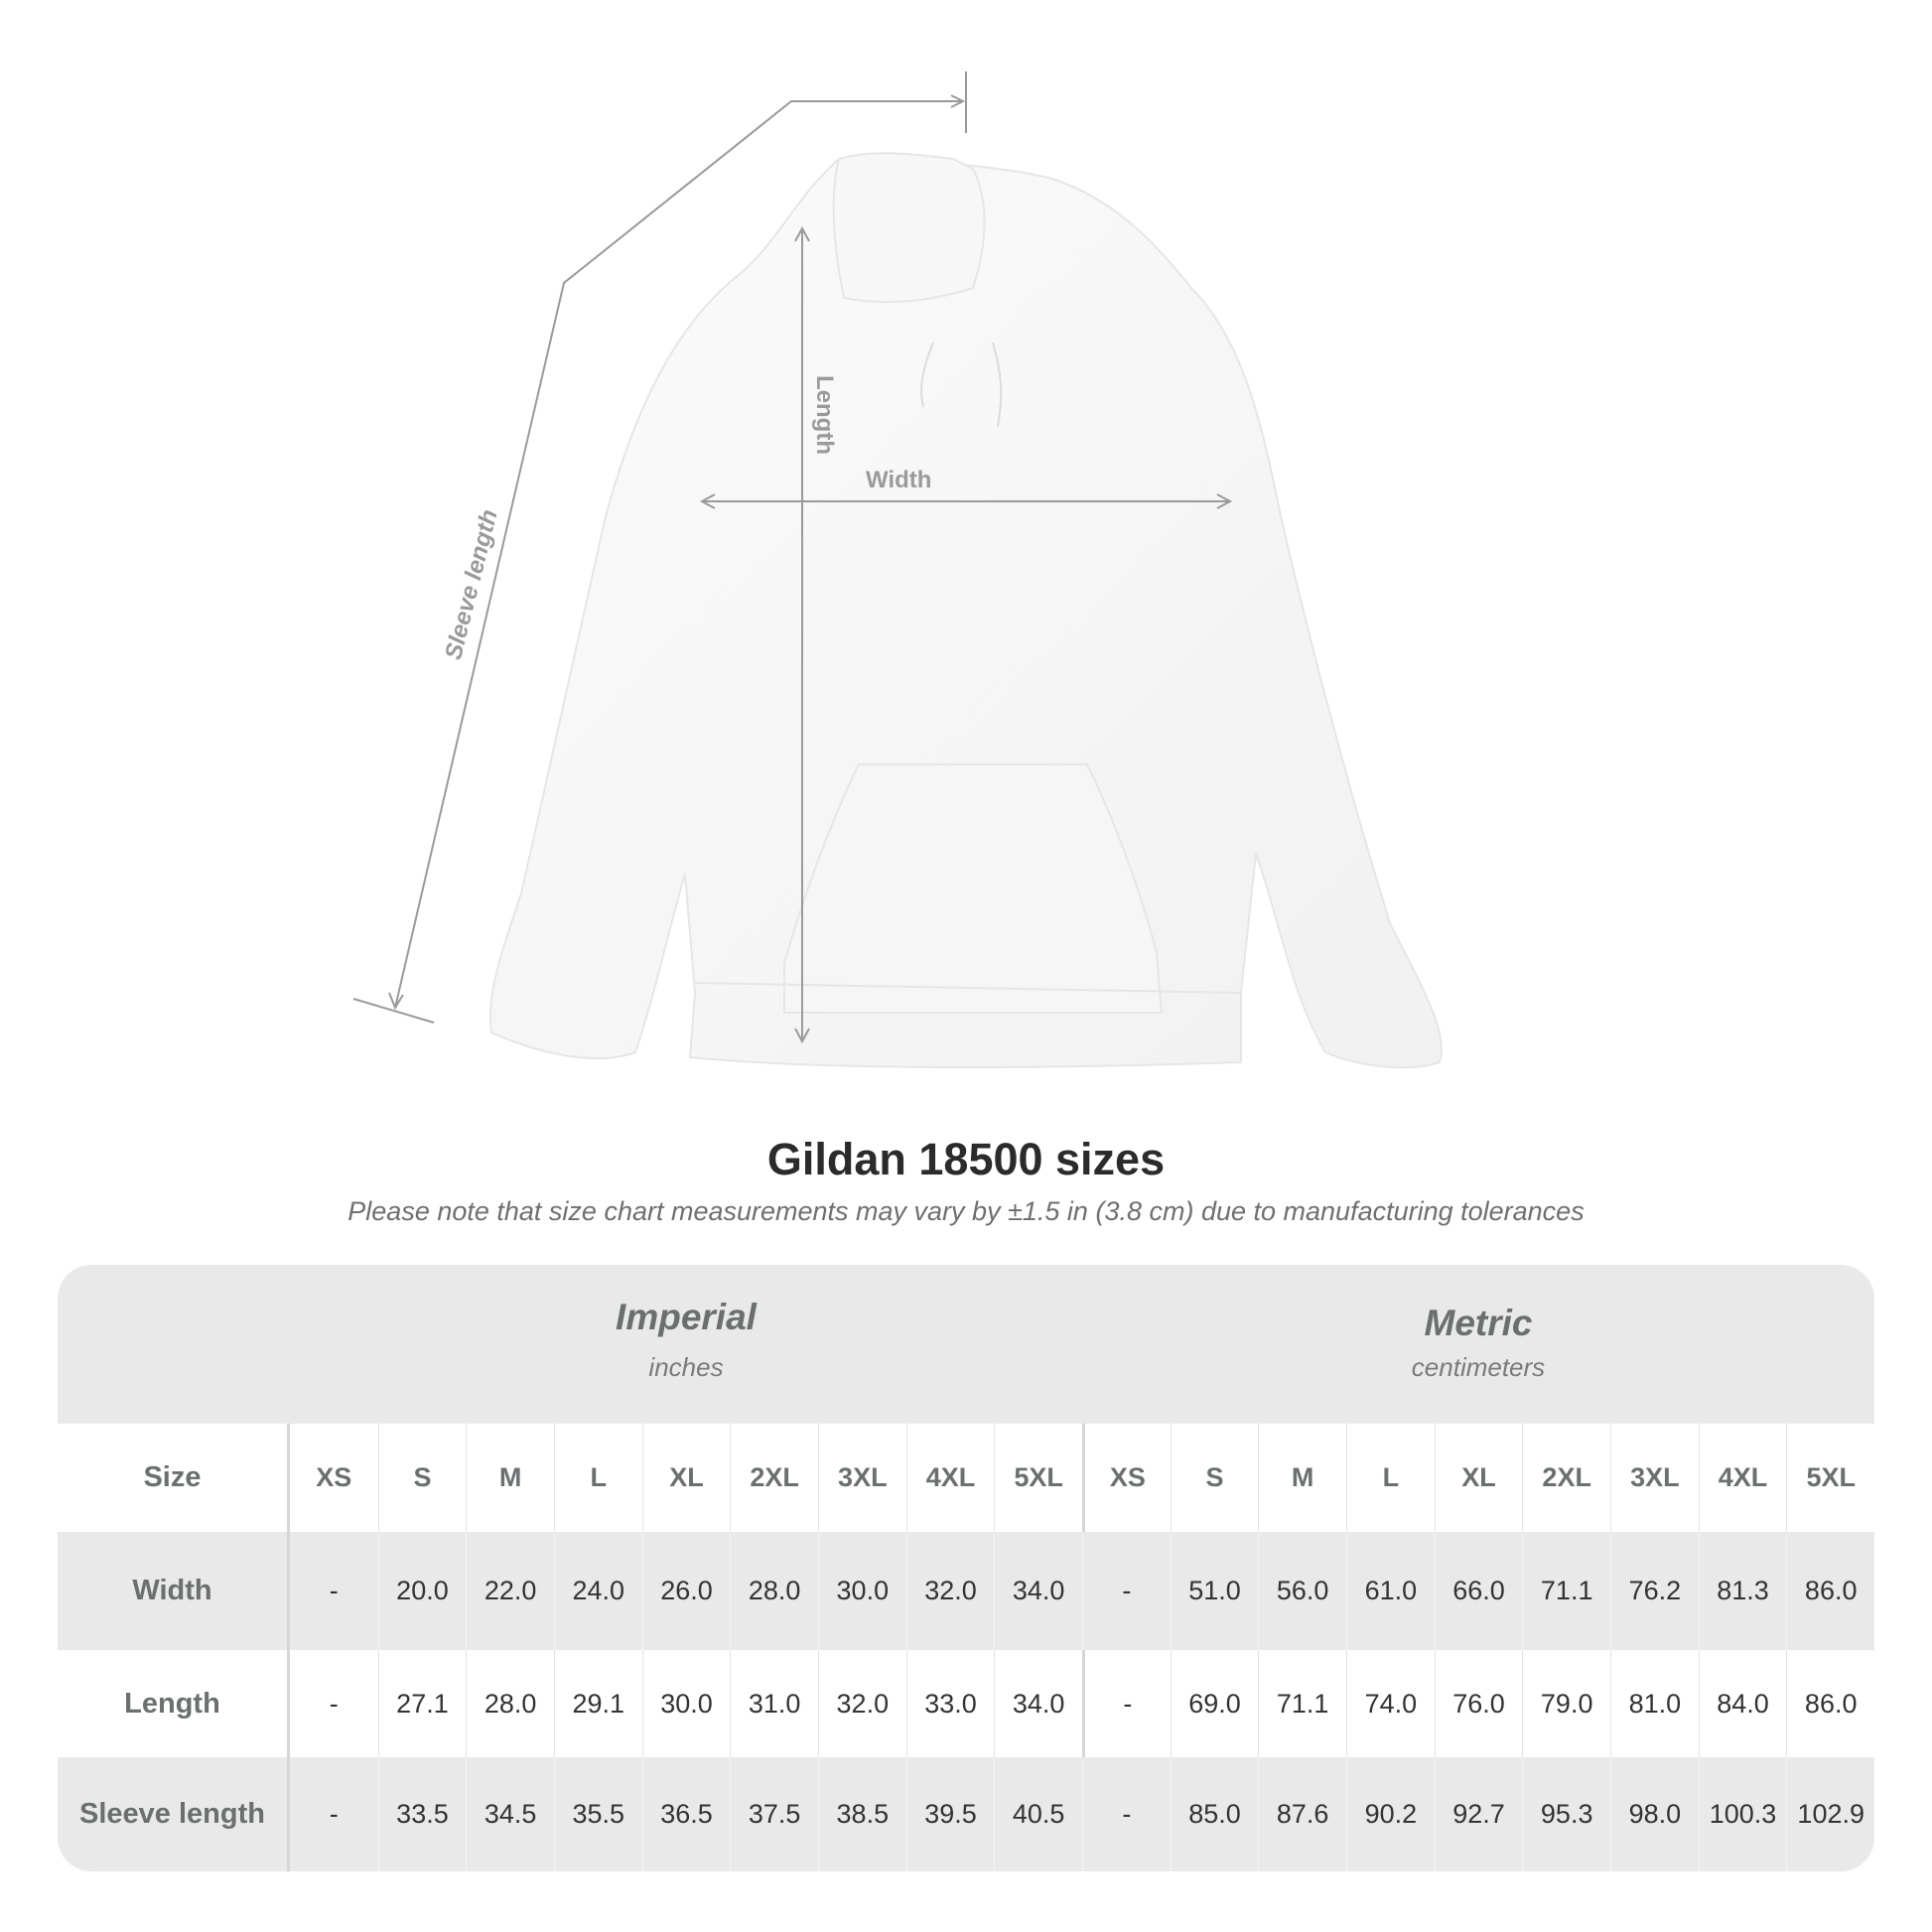 This screenshot has height=1932, width=1932. Describe the element at coordinates (1302, 1591) in the screenshot. I see `value-cell: 56.0` at that location.